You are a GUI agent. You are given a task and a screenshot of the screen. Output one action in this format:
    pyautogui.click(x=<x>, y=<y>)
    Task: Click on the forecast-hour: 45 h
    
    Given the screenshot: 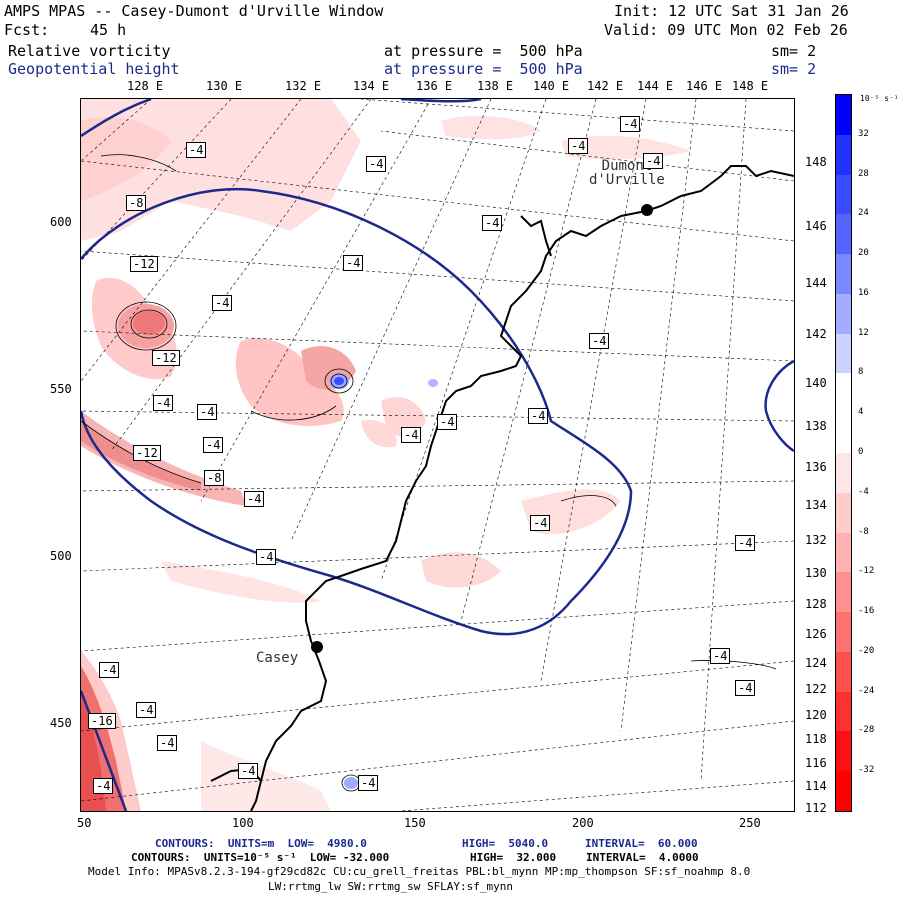 What is the action you would take?
    pyautogui.click(x=108, y=30)
    